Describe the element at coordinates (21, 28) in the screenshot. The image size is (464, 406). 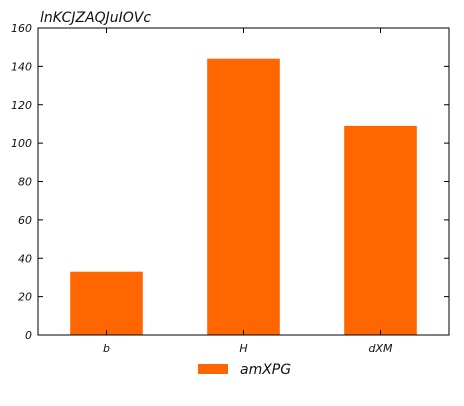
I see `y-tick-label: 160` at that location.